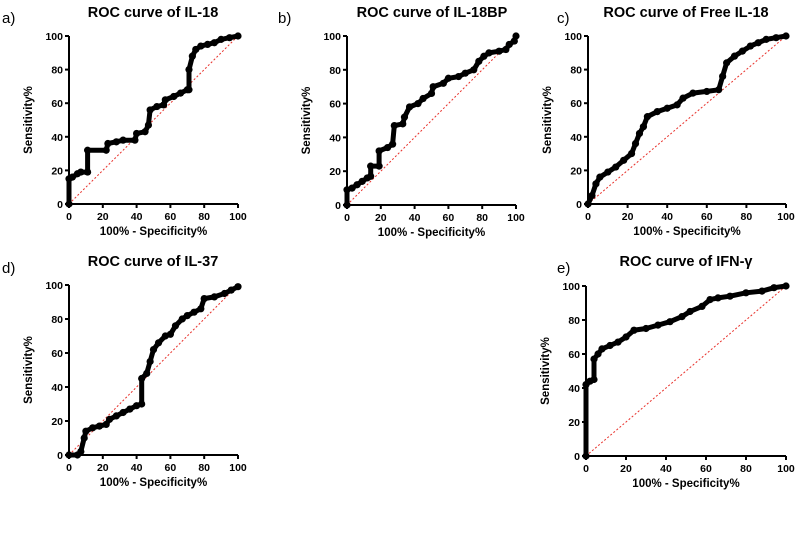 The image size is (799, 536). What do you see at coordinates (153, 262) in the screenshot?
I see `chart-title: ROC curve of IL-37` at bounding box center [153, 262].